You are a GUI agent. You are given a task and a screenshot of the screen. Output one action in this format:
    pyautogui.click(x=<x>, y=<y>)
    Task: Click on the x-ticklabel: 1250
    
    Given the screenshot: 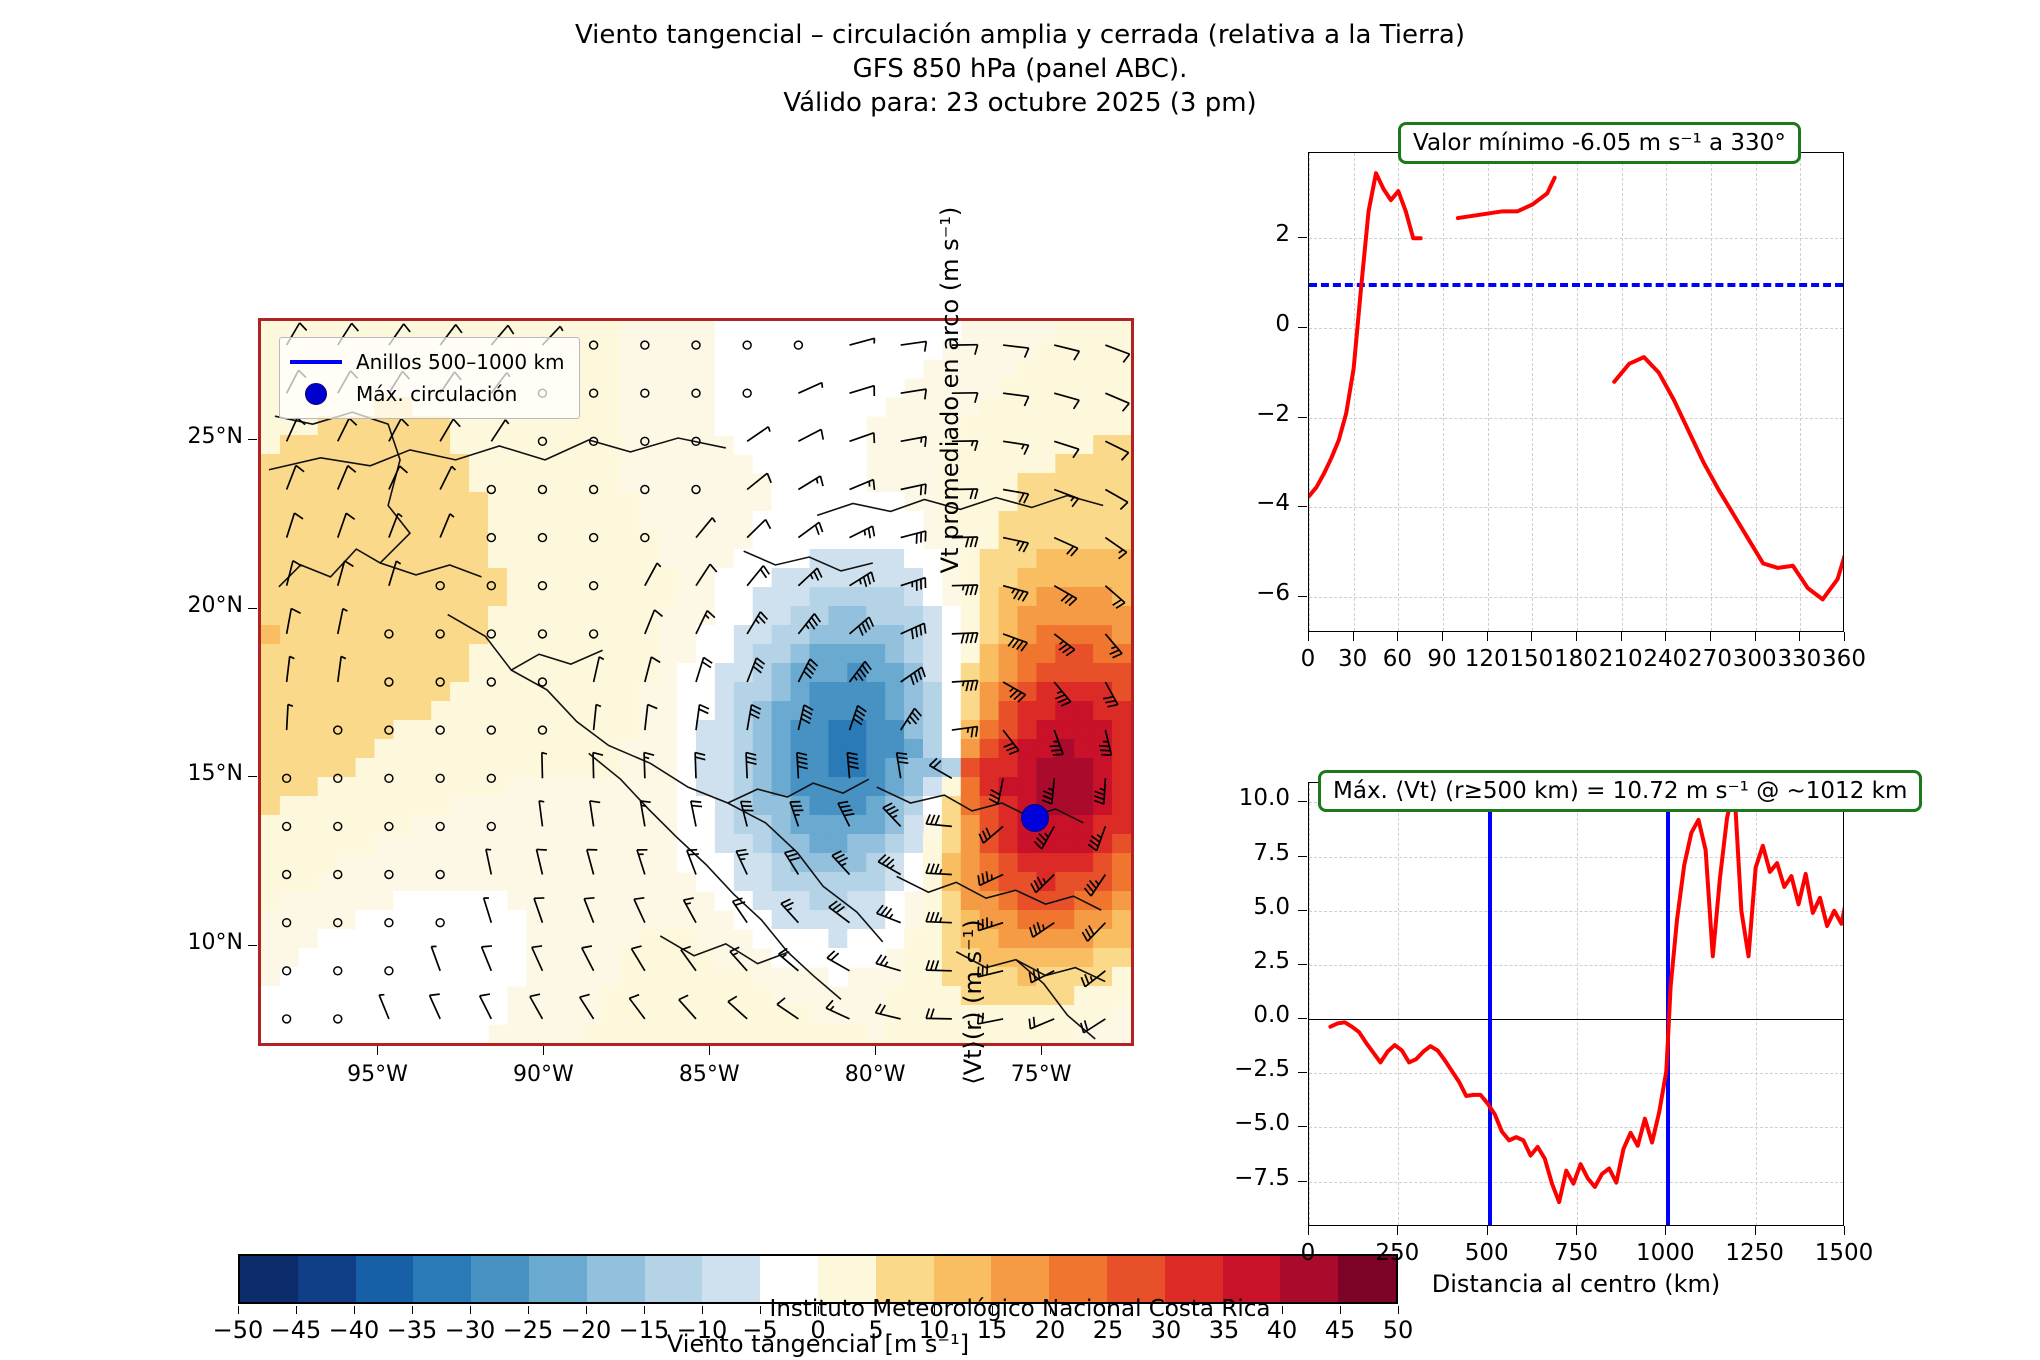 What is the action you would take?
    pyautogui.click(x=1754, y=1253)
    